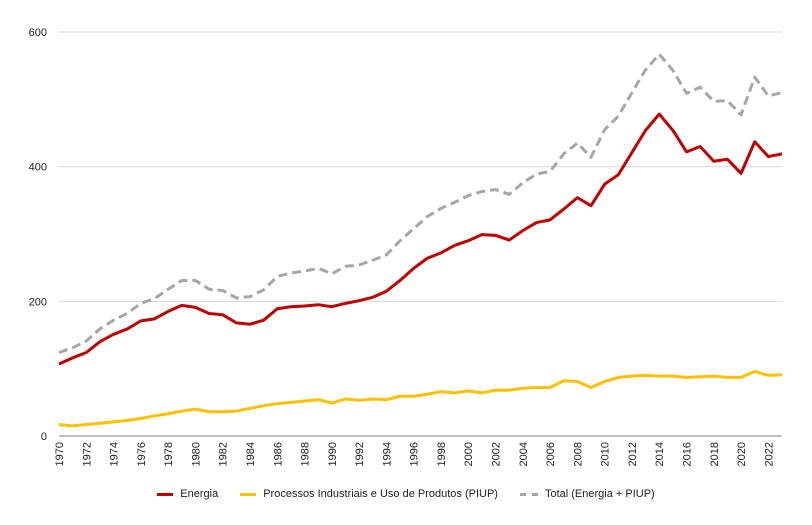  I want to click on x-tick-label-1972: 1972, so click(87, 454).